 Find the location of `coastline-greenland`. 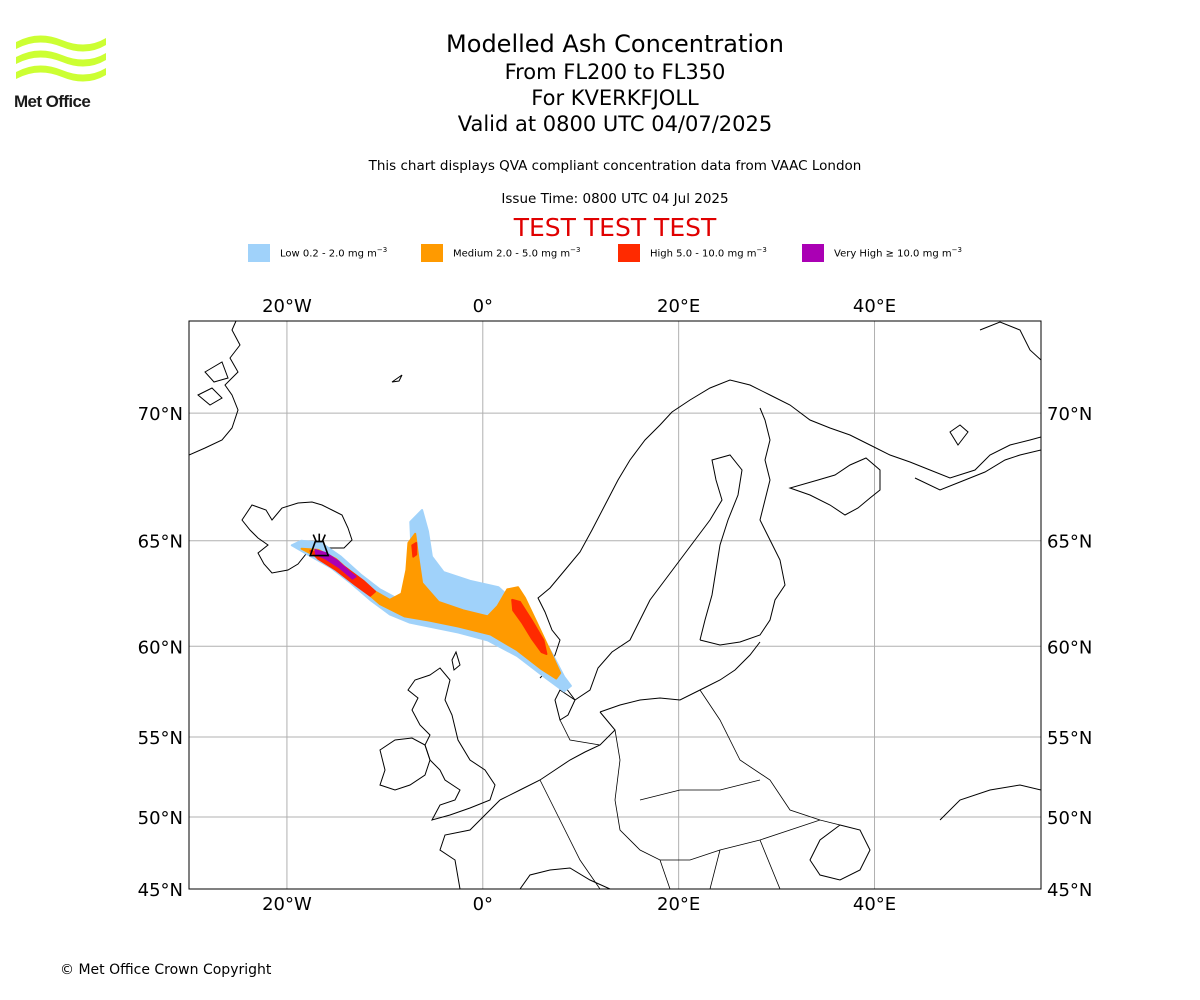

coastline-greenland is located at coordinates (215, 388).